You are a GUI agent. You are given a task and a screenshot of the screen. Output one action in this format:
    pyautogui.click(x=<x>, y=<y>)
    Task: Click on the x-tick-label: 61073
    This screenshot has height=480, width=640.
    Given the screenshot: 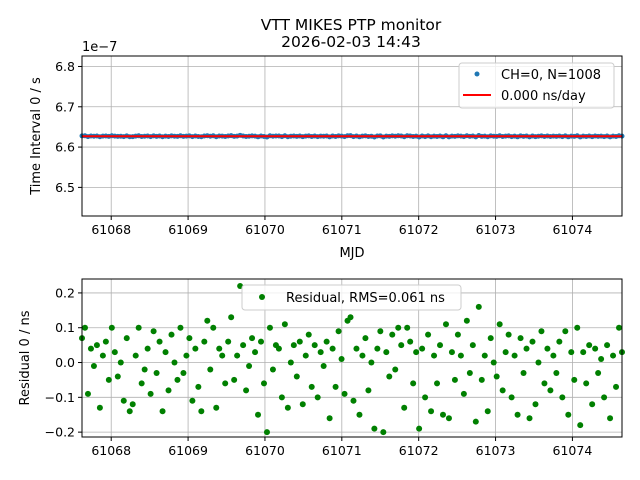 What is the action you would take?
    pyautogui.click(x=496, y=229)
    